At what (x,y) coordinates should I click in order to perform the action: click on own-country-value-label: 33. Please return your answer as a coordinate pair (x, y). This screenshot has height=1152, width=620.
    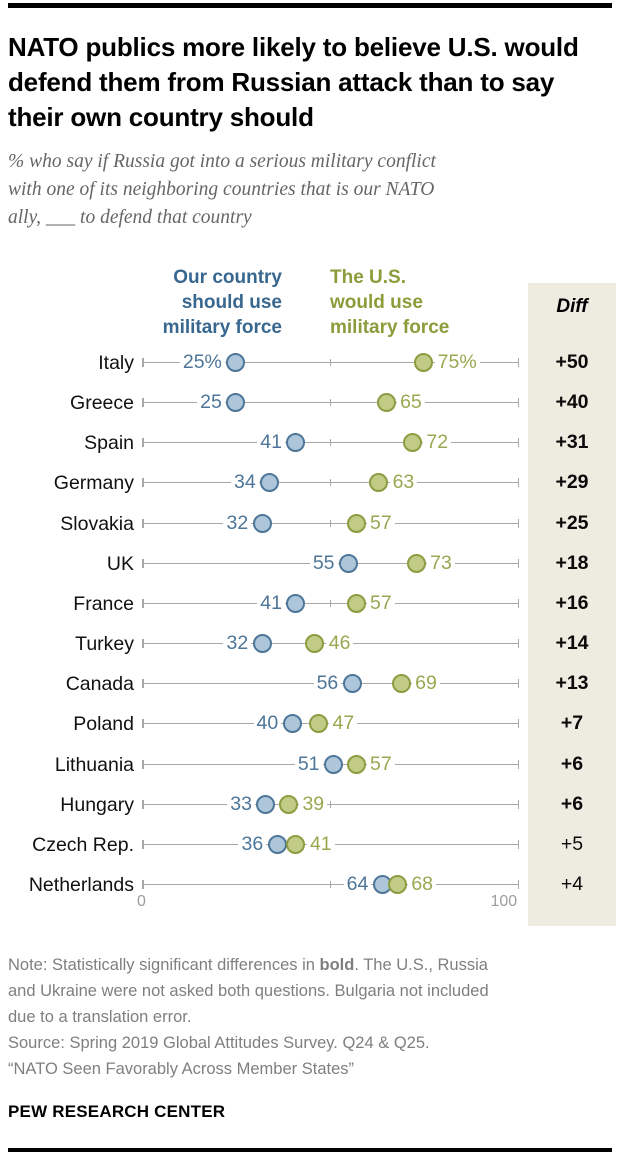
    Looking at the image, I should click on (241, 804).